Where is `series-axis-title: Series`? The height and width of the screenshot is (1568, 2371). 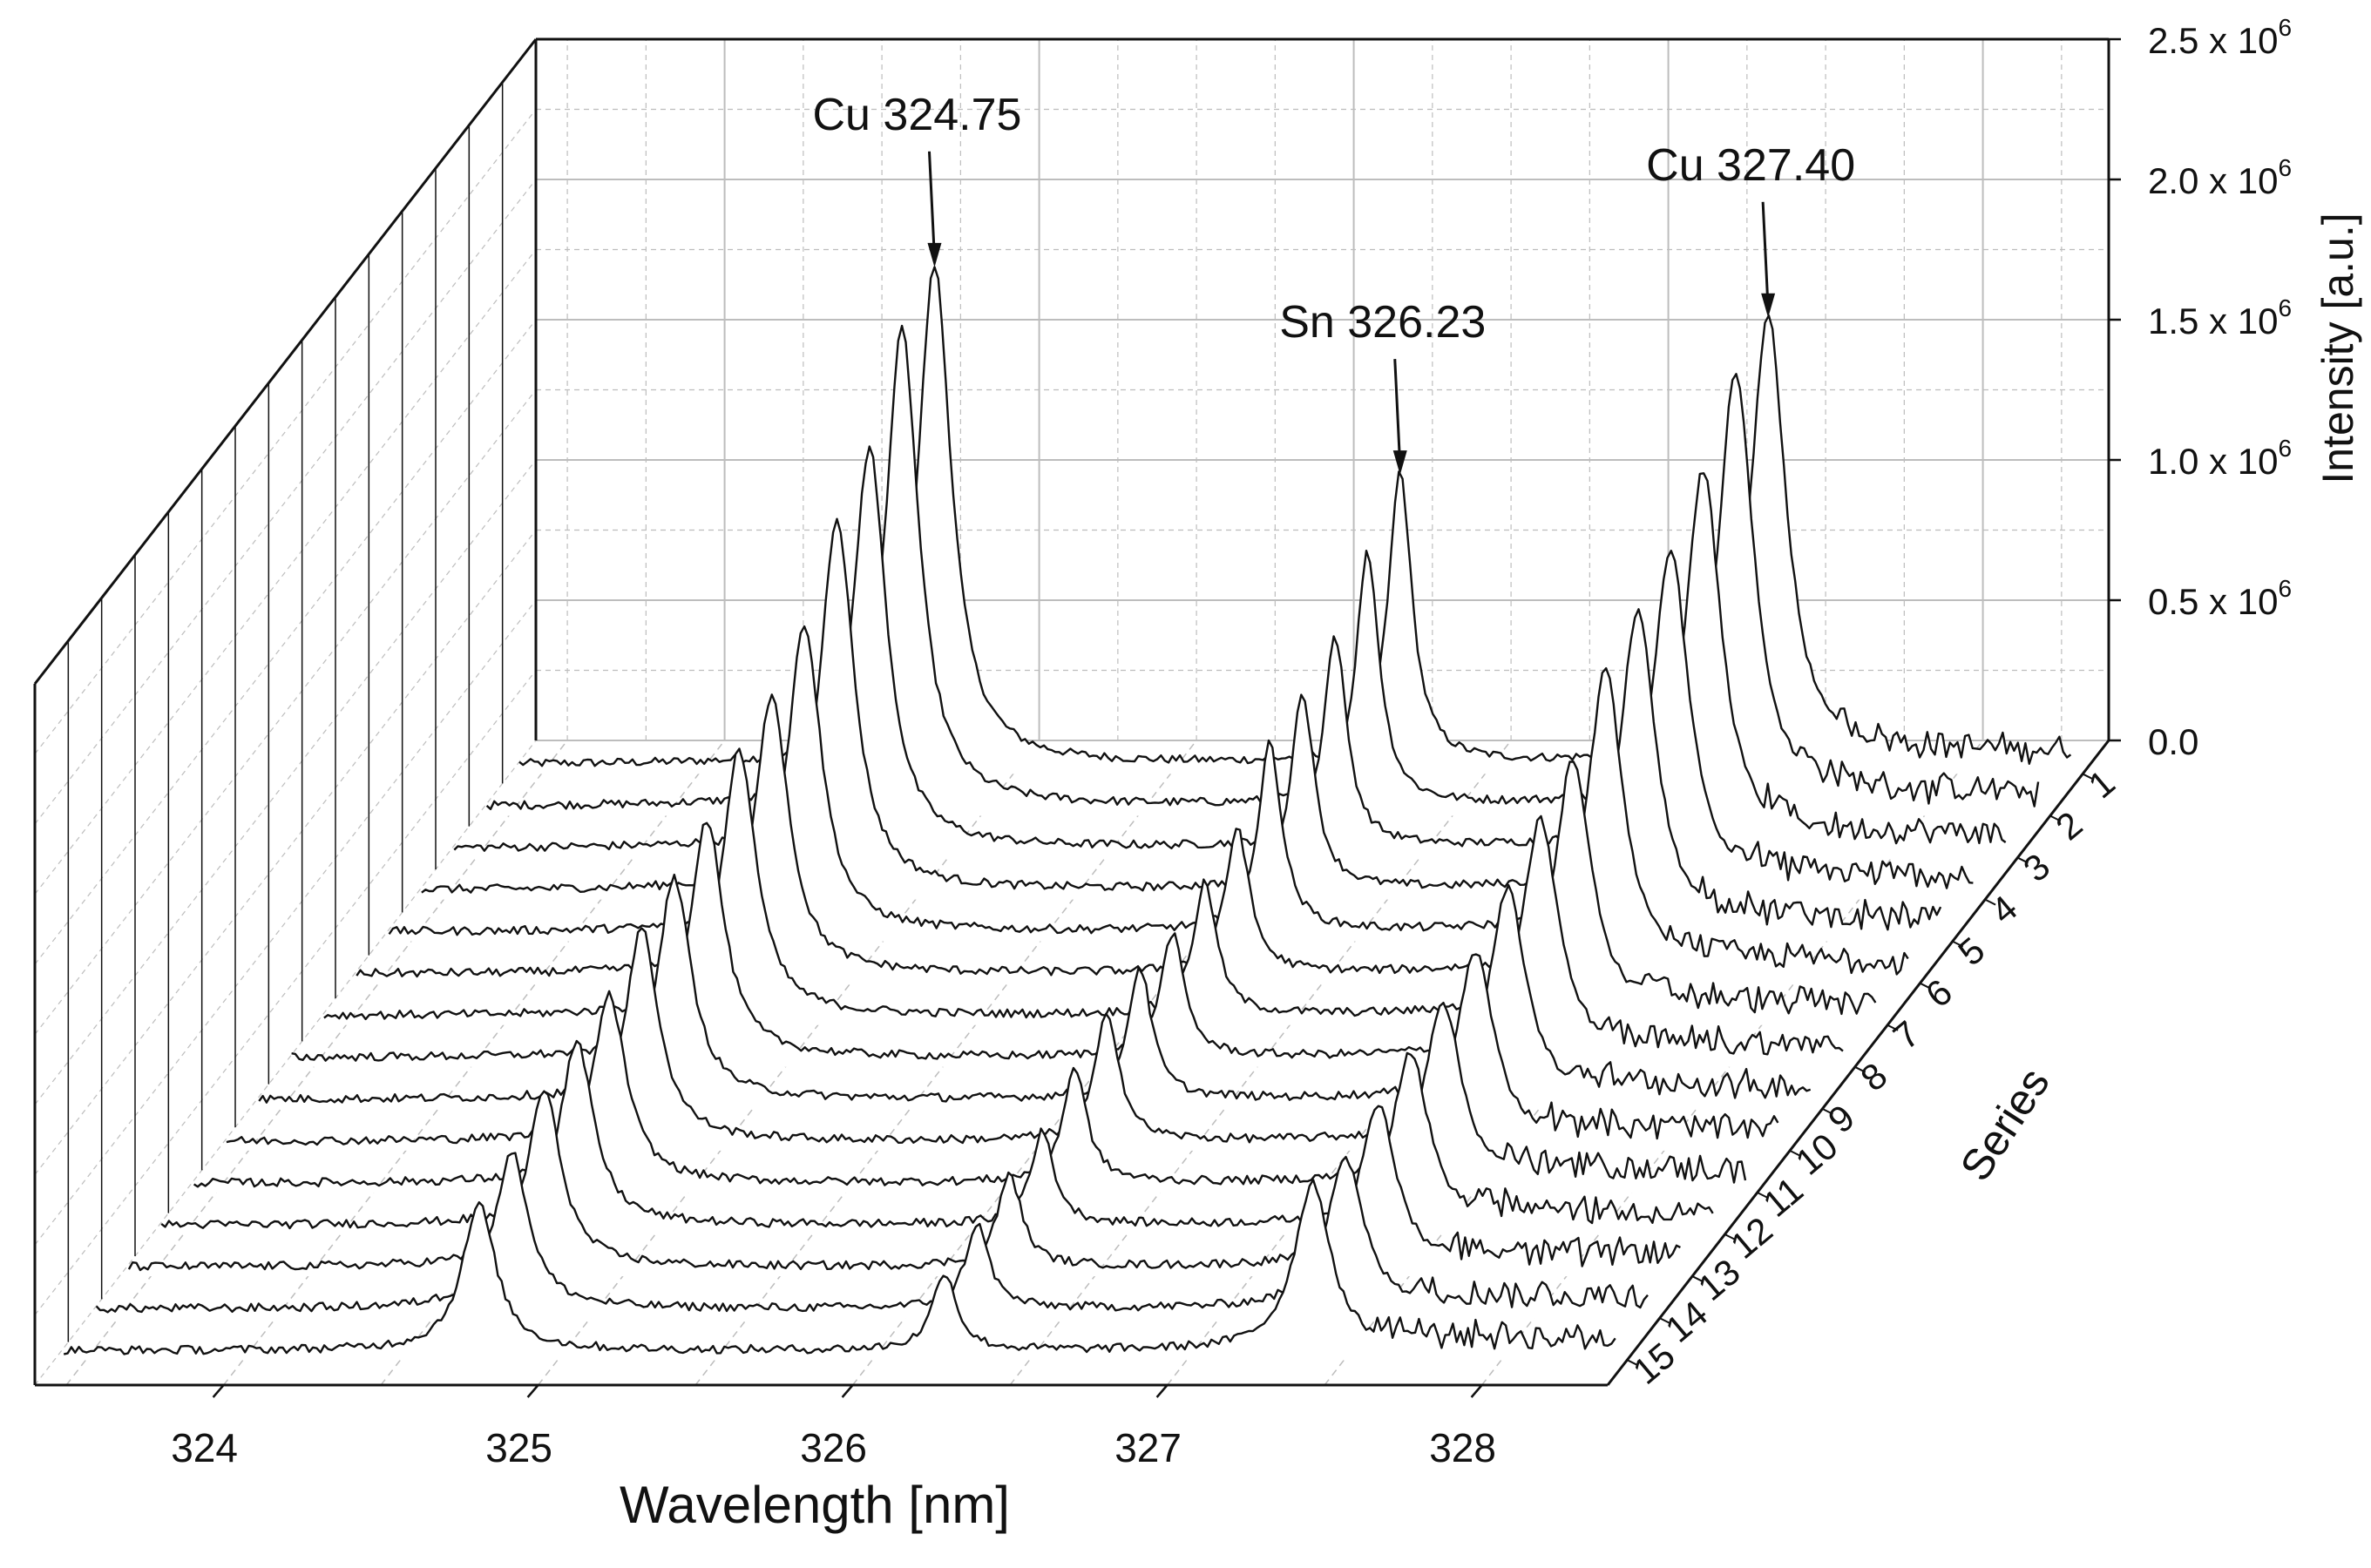
series-axis-title: Series is located at coordinates (2005, 1124).